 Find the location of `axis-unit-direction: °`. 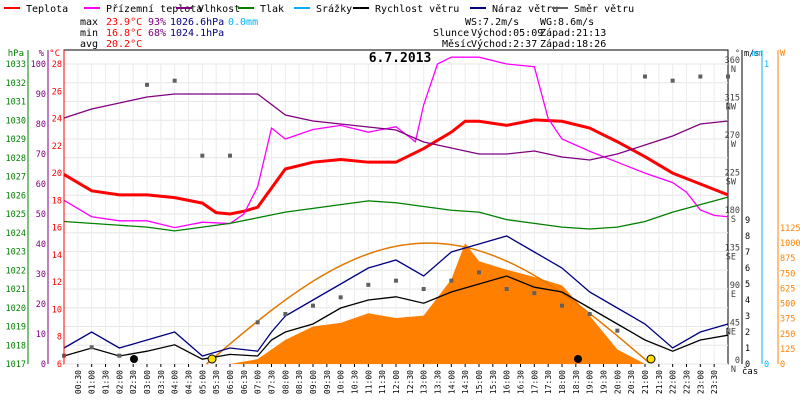

axis-unit-direction: ° is located at coordinates (737, 54).